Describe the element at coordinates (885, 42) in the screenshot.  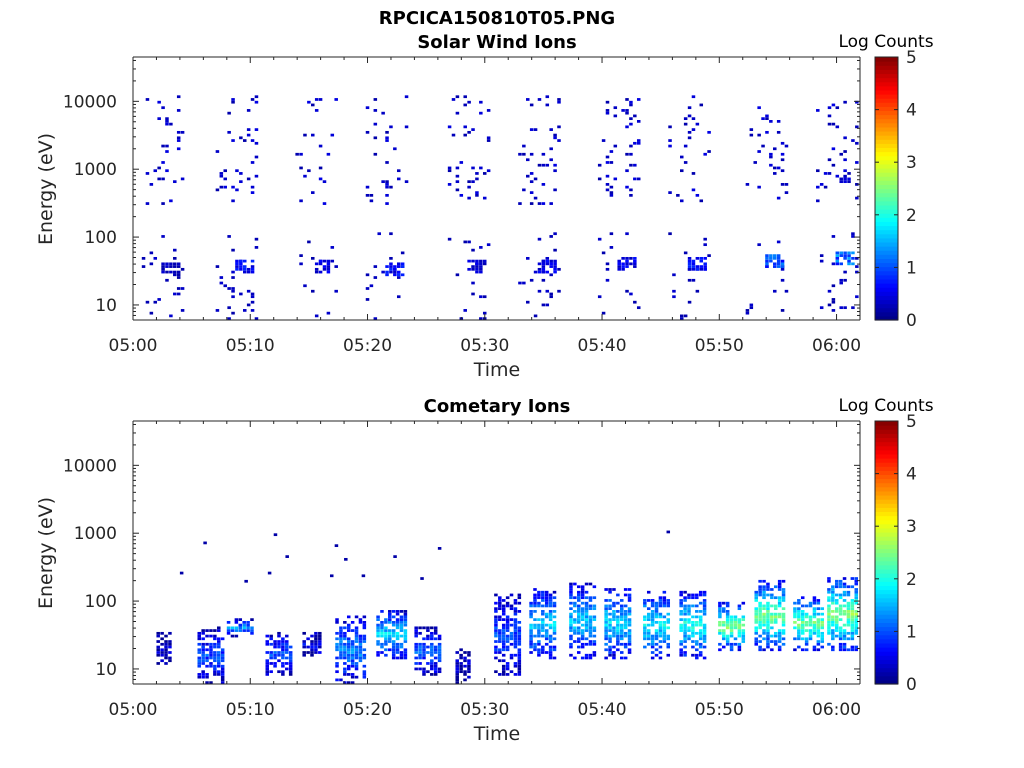
I see `solar-wind-colorbar-label: Log Counts` at that location.